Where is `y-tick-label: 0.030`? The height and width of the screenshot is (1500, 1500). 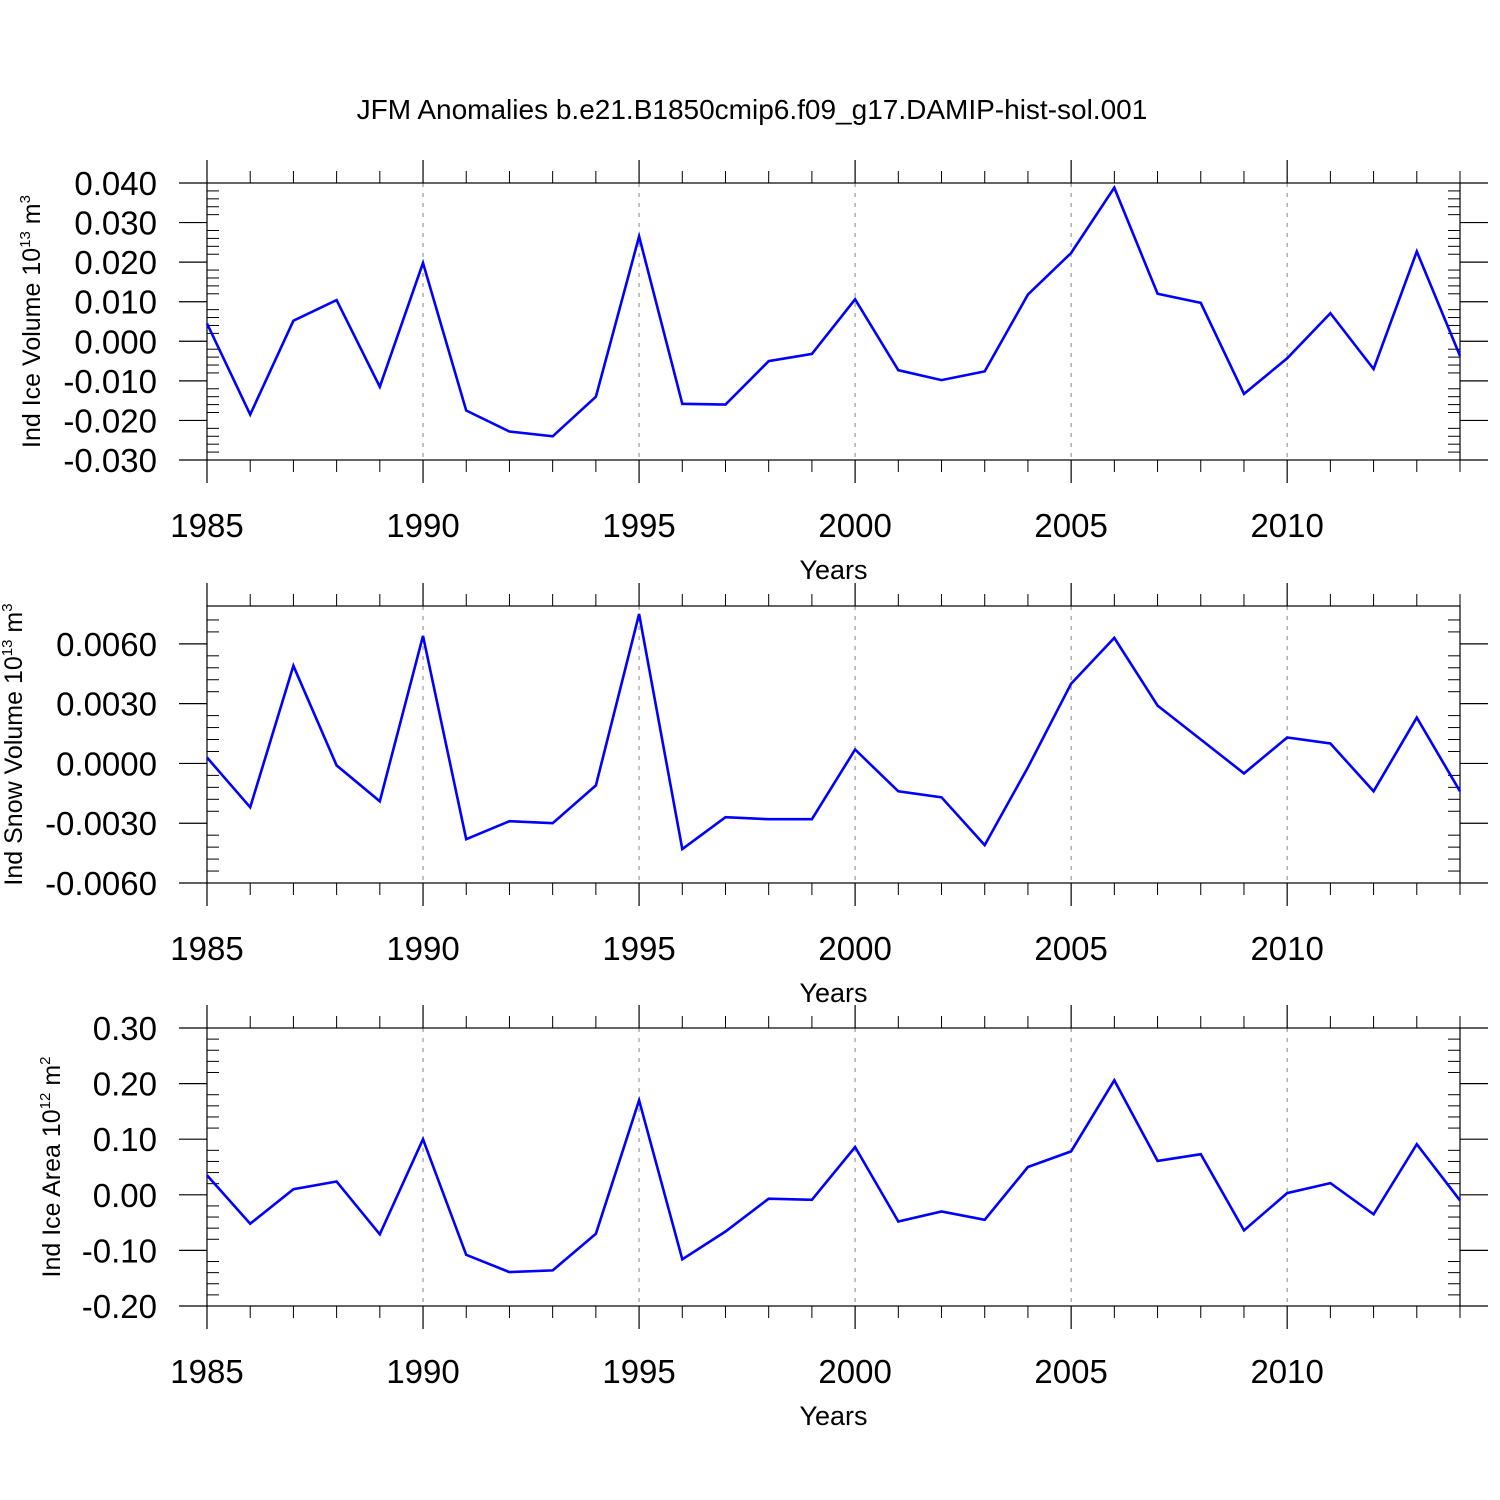
y-tick-label: 0.030 is located at coordinates (115, 223).